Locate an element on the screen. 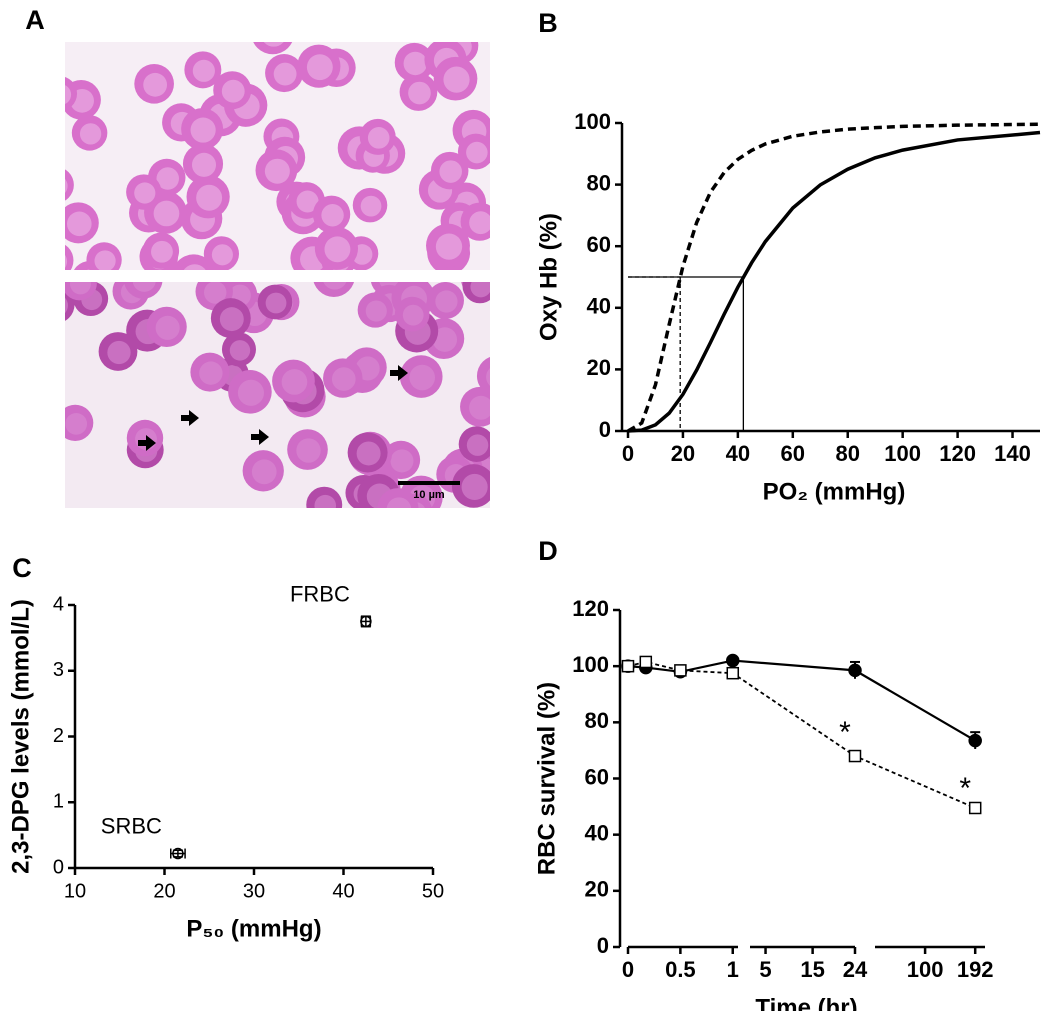 This screenshot has width=1050, height=1011. y-axis-title: RBC survival (%) is located at coordinates (546, 778).